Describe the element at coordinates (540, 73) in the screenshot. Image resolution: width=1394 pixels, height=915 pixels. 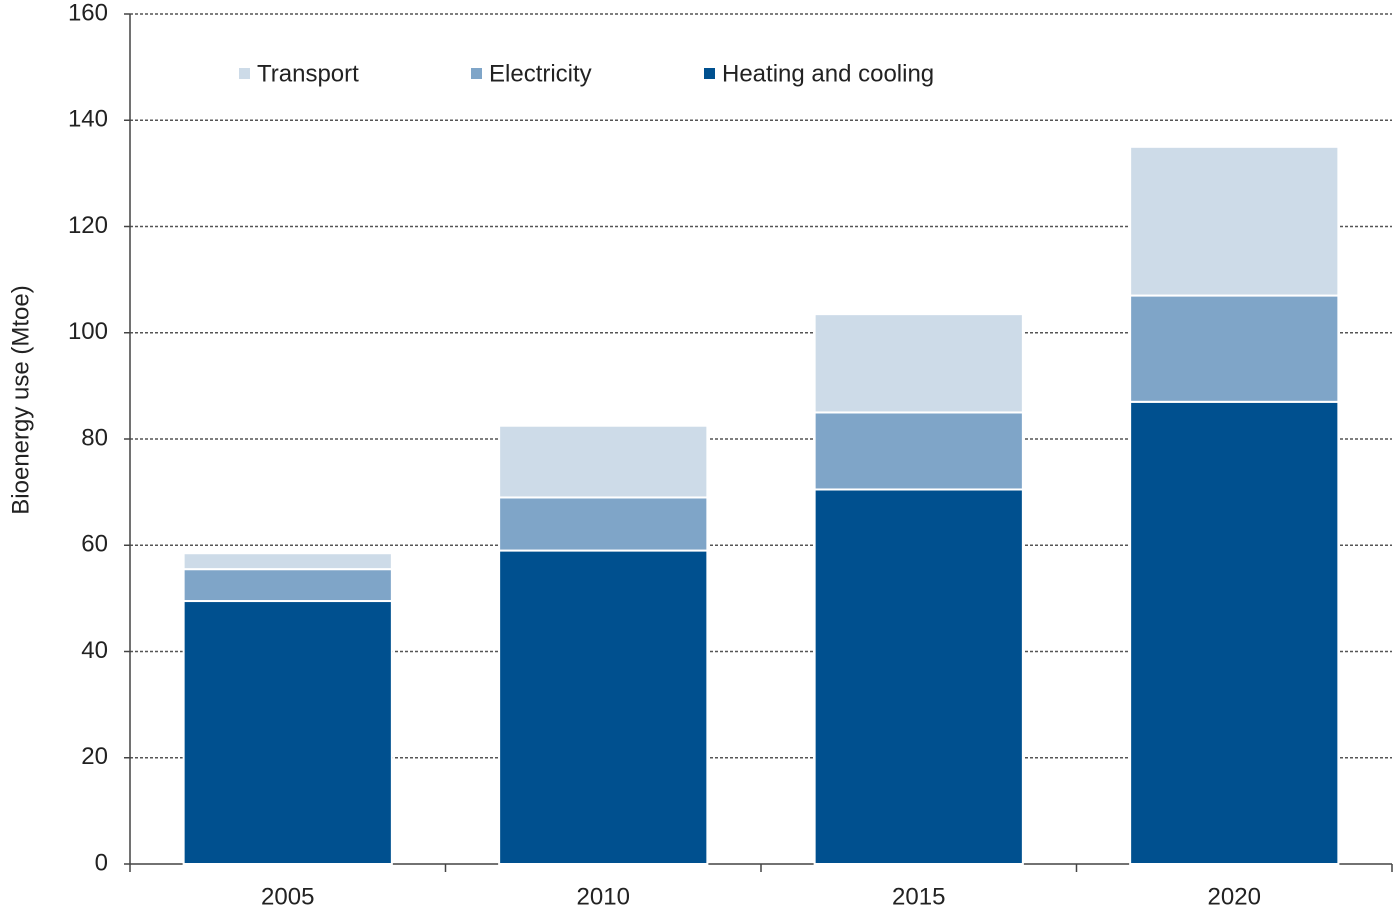
I see `legend-label: Electricity` at that location.